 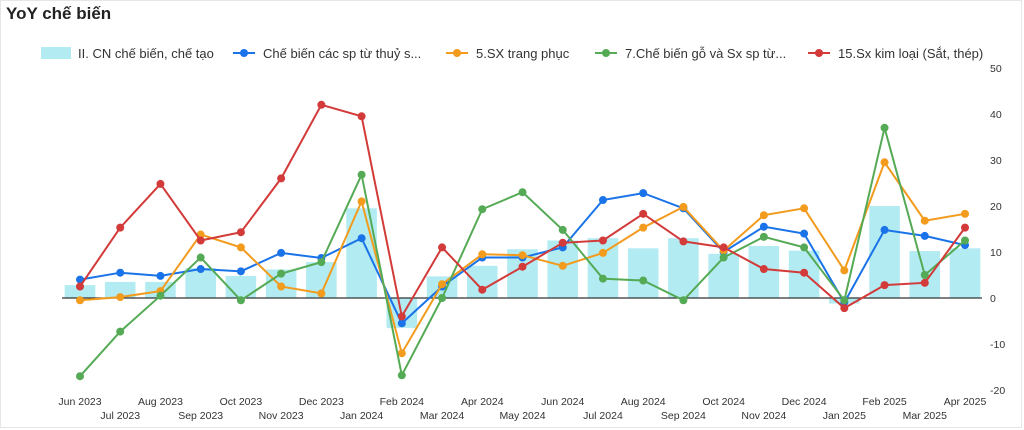 I want to click on x-tick-label: Oct 2023, so click(x=241, y=402).